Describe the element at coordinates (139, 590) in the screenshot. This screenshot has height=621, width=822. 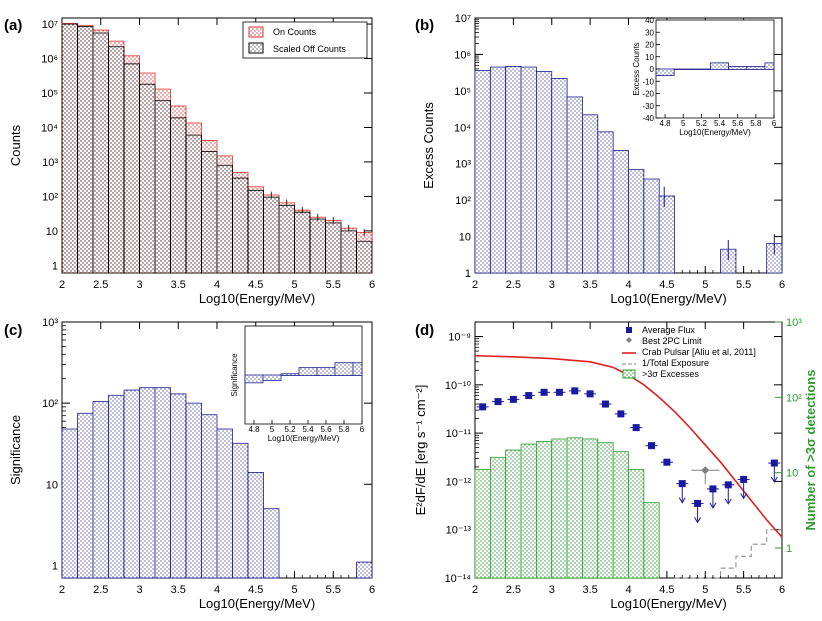
I see `x-tick-label: 3` at that location.